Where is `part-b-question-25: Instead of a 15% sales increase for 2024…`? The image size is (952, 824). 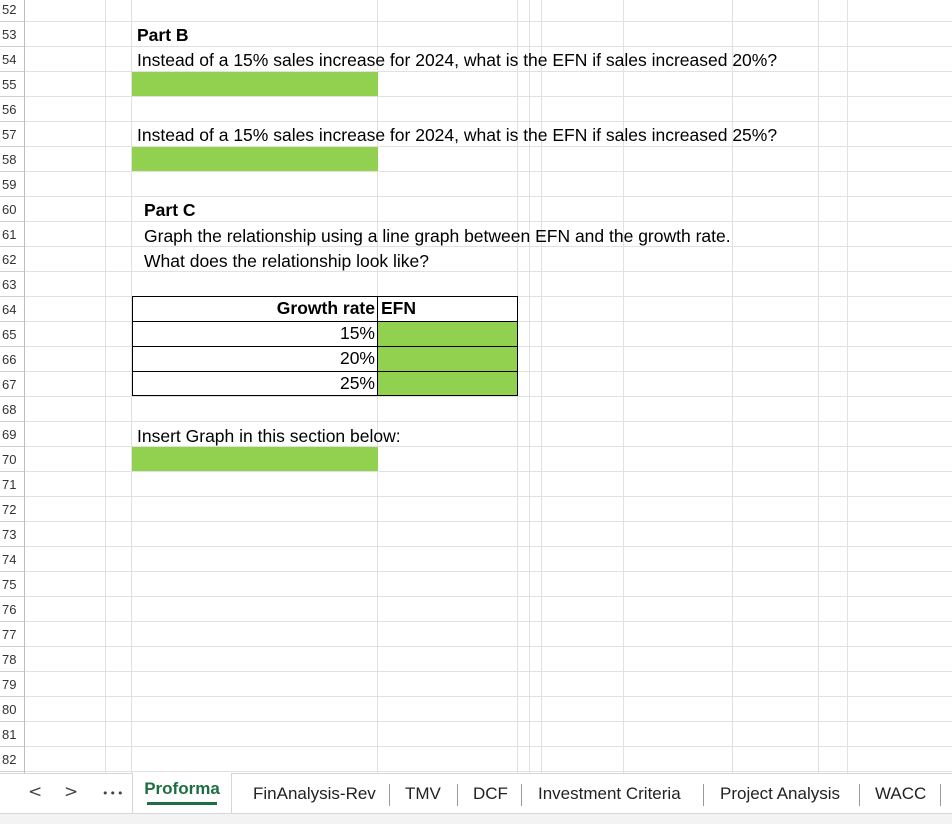
part-b-question-25: Instead of a 15% sales increase for 2024… is located at coordinates (457, 135).